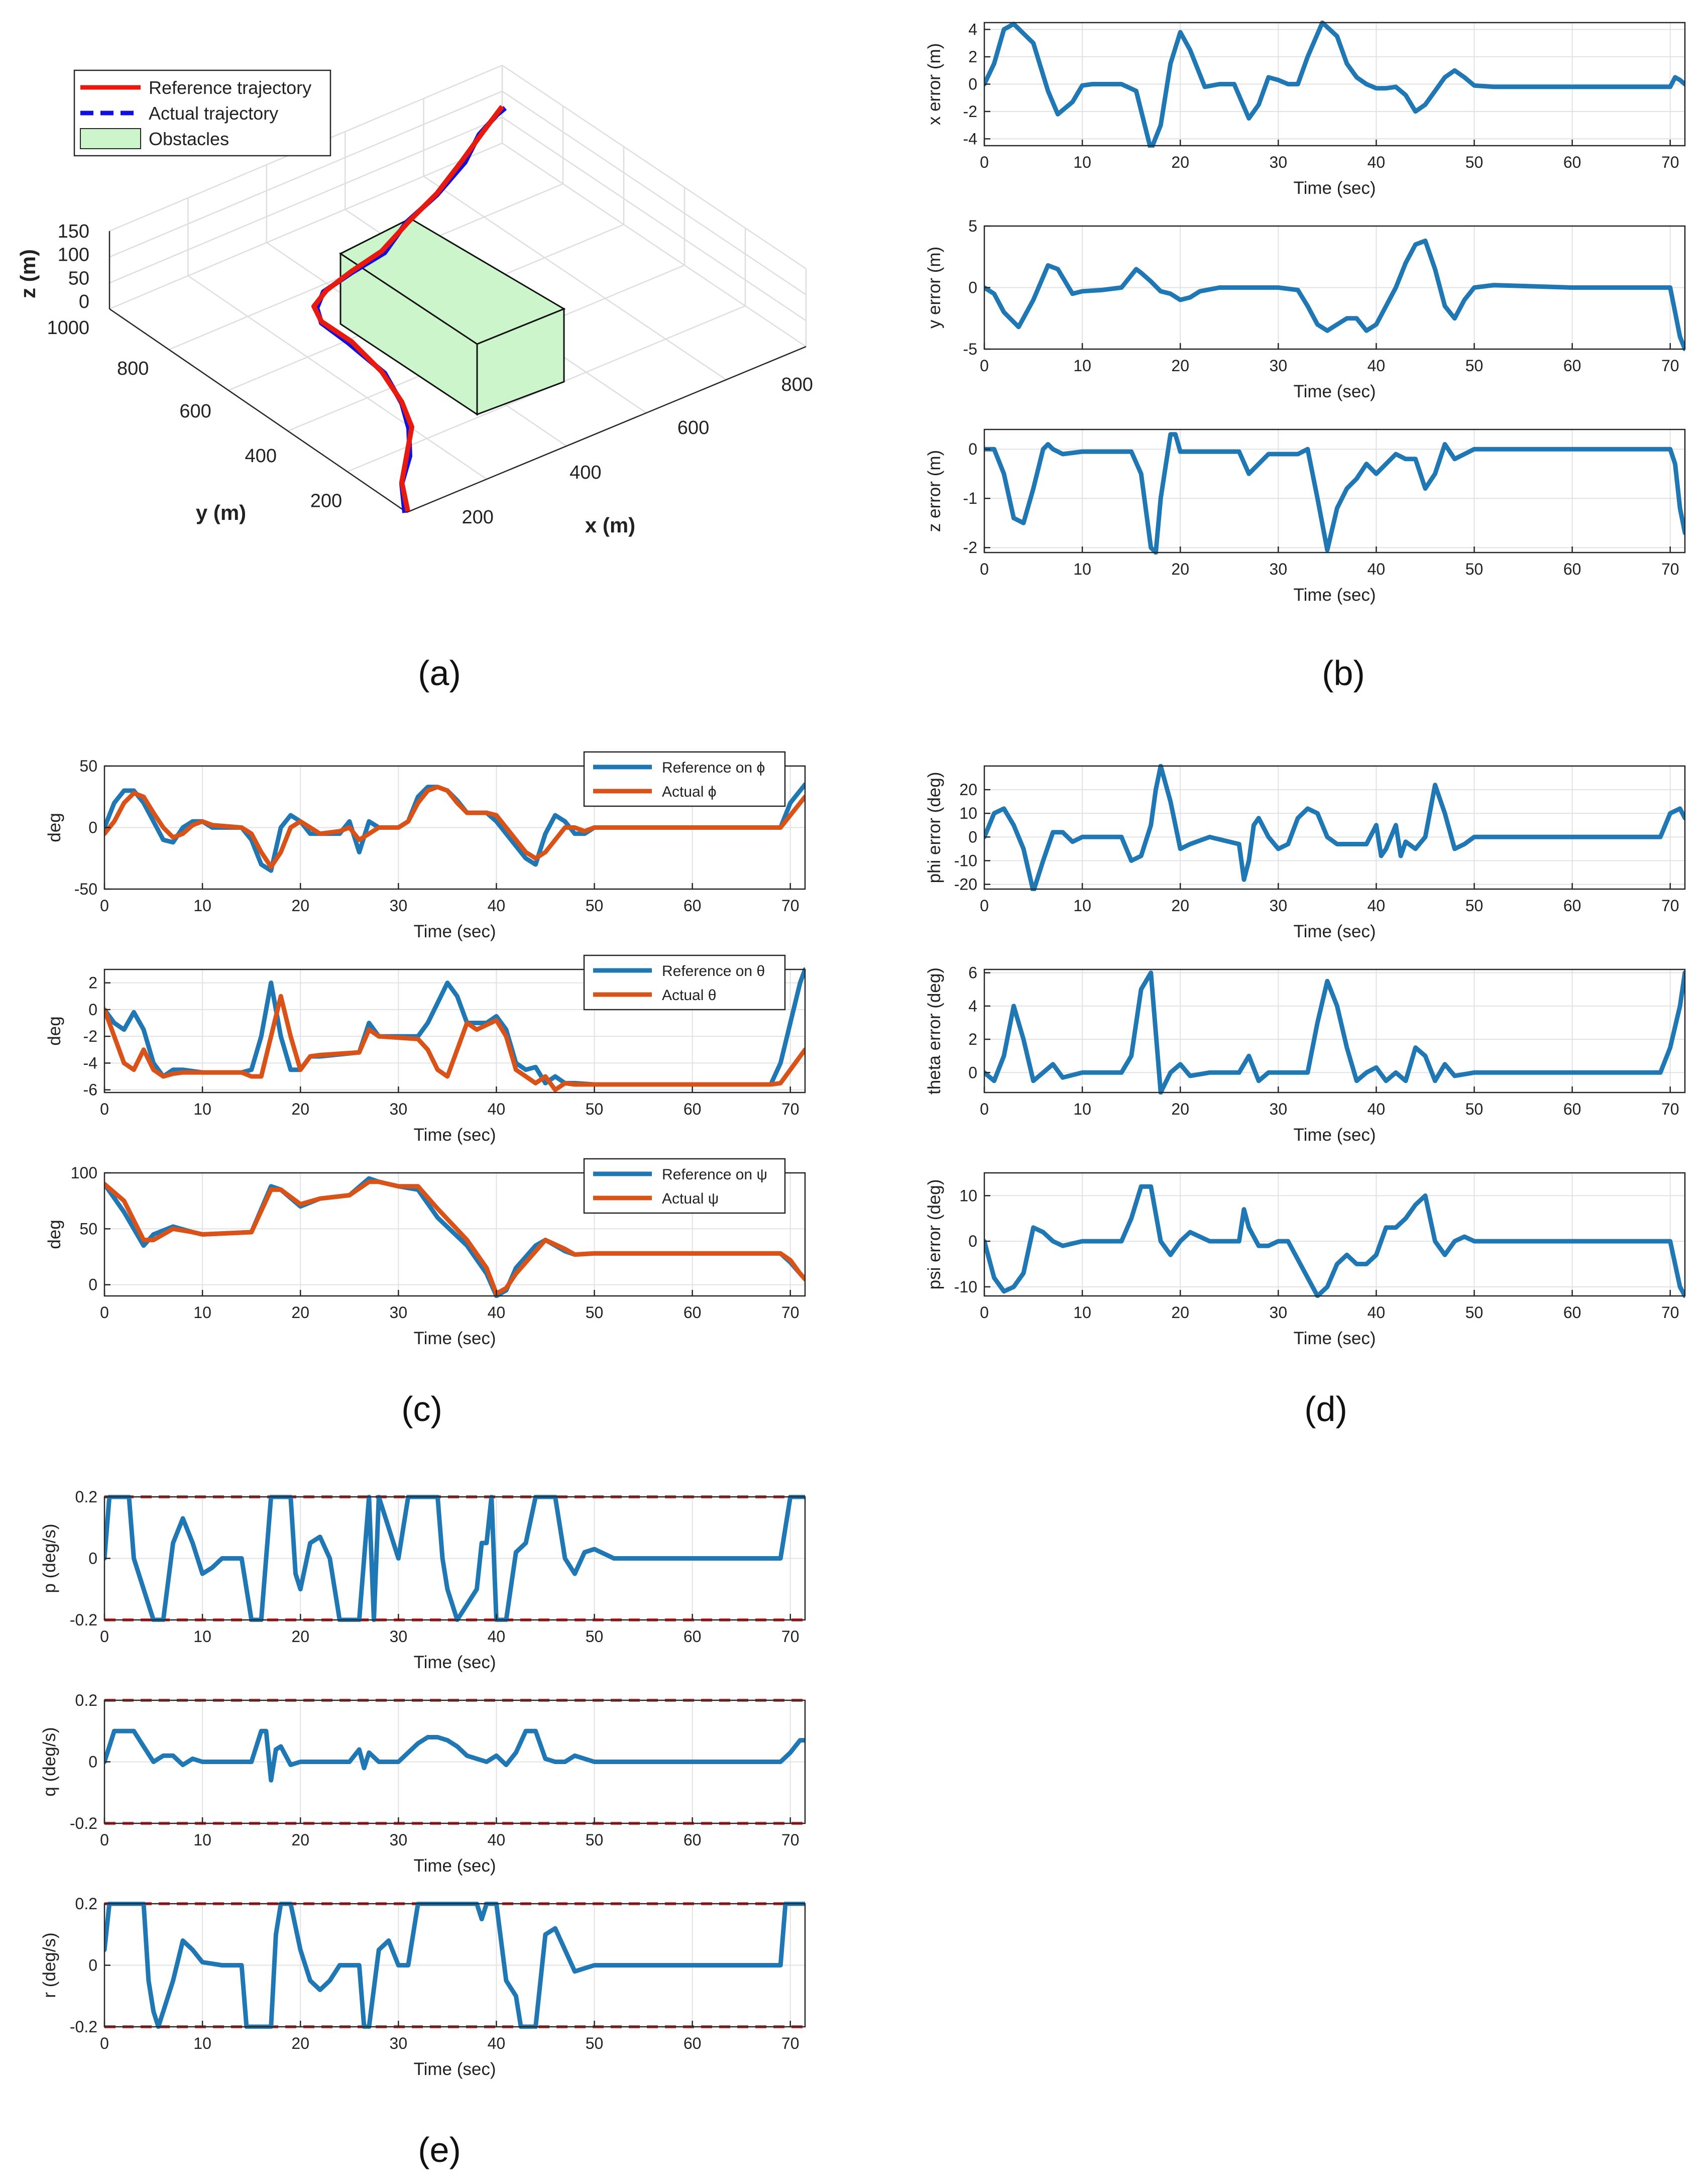 The height and width of the screenshot is (2184, 1707). Describe the element at coordinates (934, 84) in the screenshot. I see `y-axis-label: x error (m)` at that location.